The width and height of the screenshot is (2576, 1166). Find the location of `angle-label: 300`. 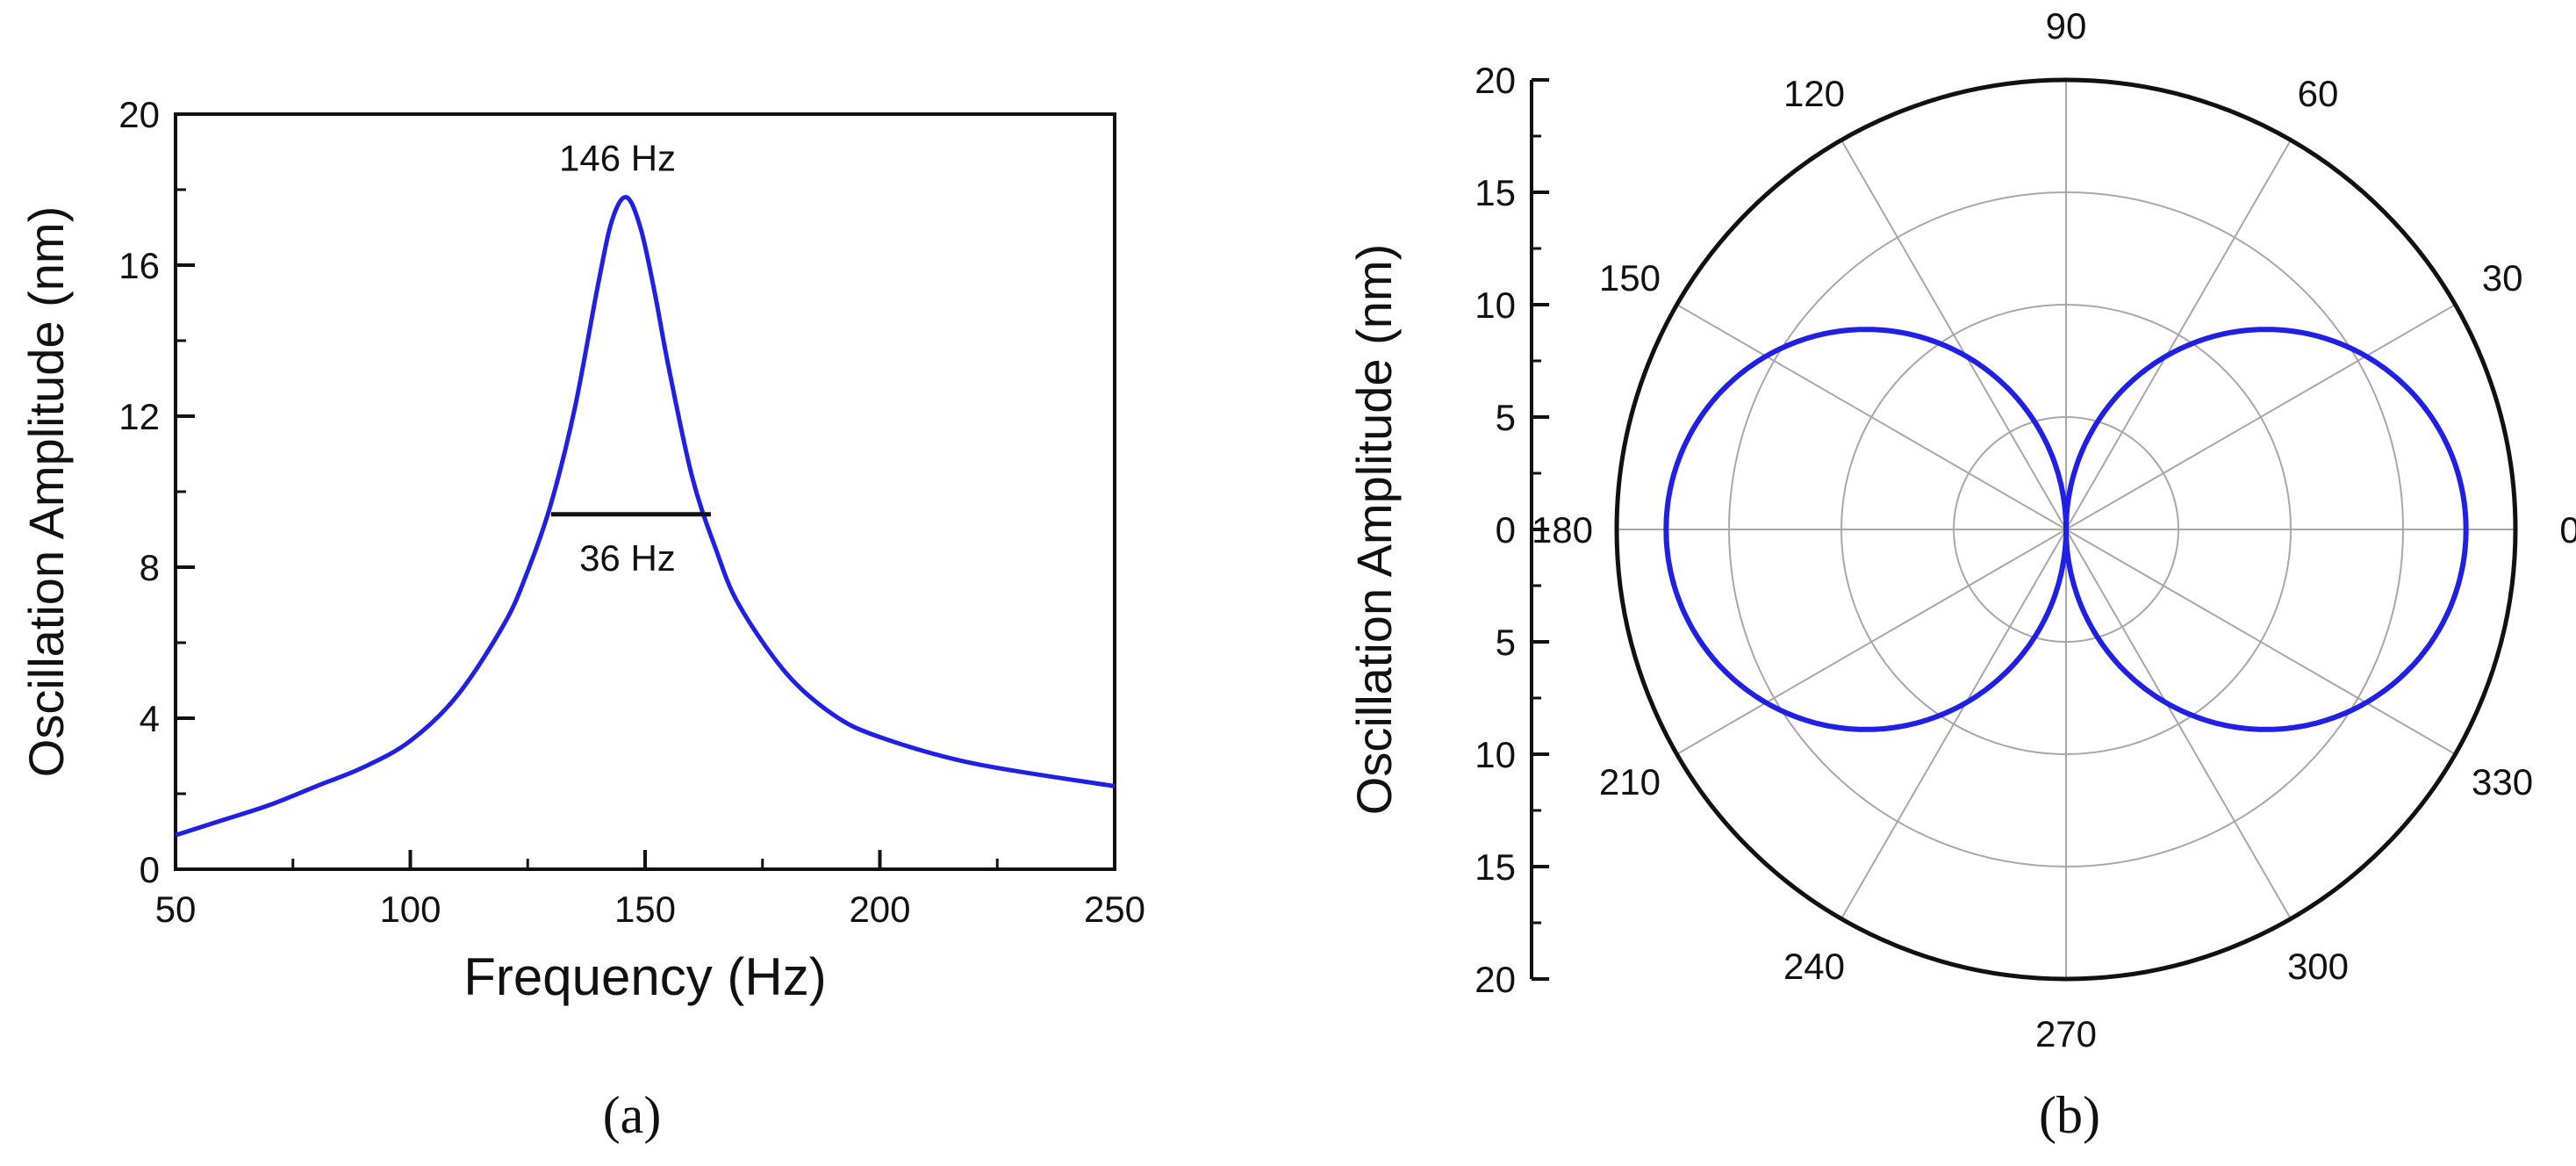

angle-label: 300 is located at coordinates (2318, 967).